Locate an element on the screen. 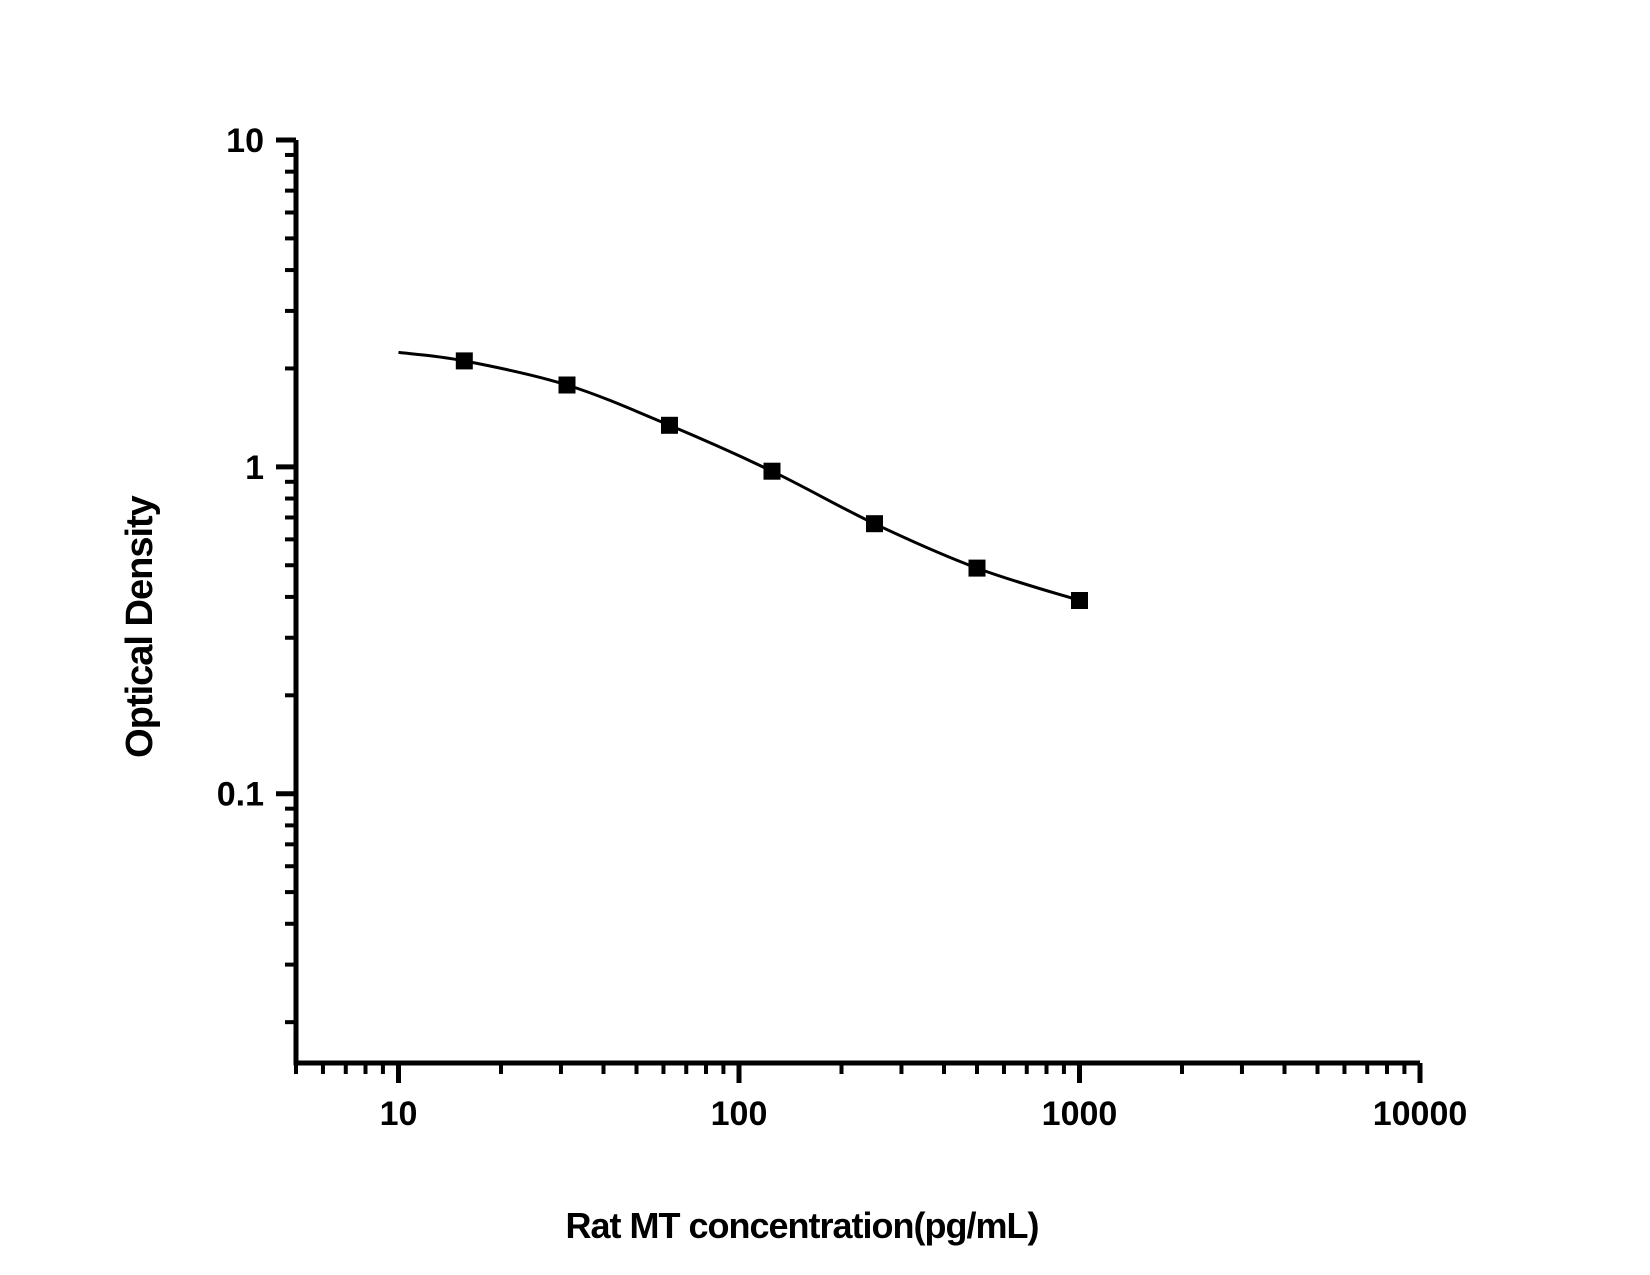 The height and width of the screenshot is (1275, 1650). y-tick-label: 10 is located at coordinates (245, 141).